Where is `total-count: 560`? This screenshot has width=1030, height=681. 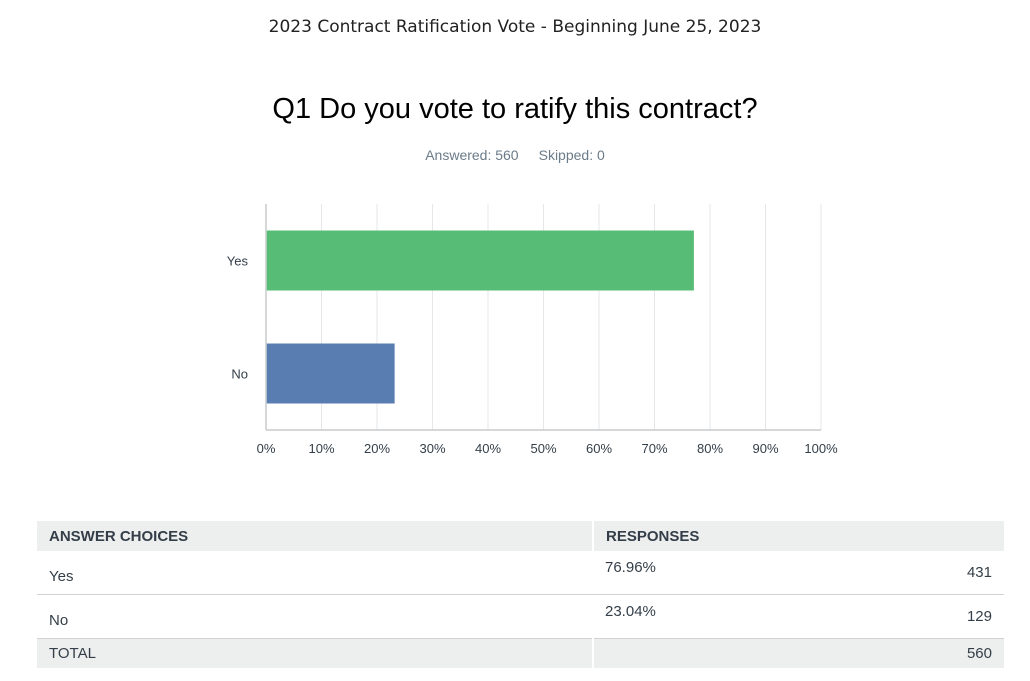 total-count: 560 is located at coordinates (966, 653).